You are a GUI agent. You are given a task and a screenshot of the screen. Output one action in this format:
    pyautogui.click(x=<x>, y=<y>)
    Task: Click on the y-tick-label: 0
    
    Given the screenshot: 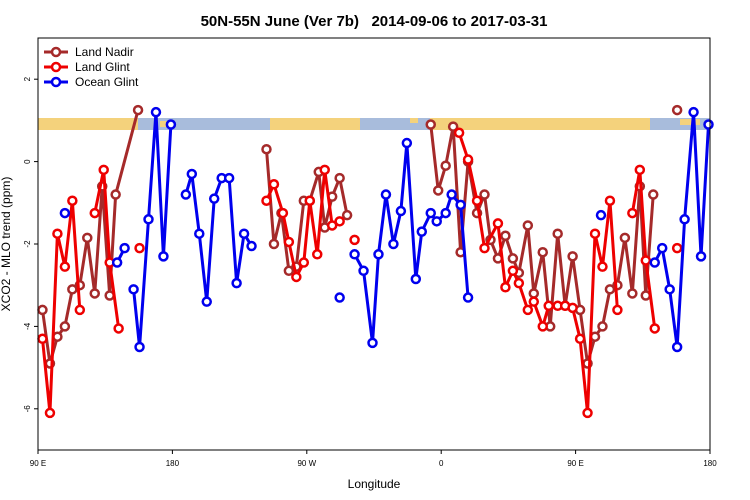 What is the action you would take?
    pyautogui.click(x=27, y=161)
    